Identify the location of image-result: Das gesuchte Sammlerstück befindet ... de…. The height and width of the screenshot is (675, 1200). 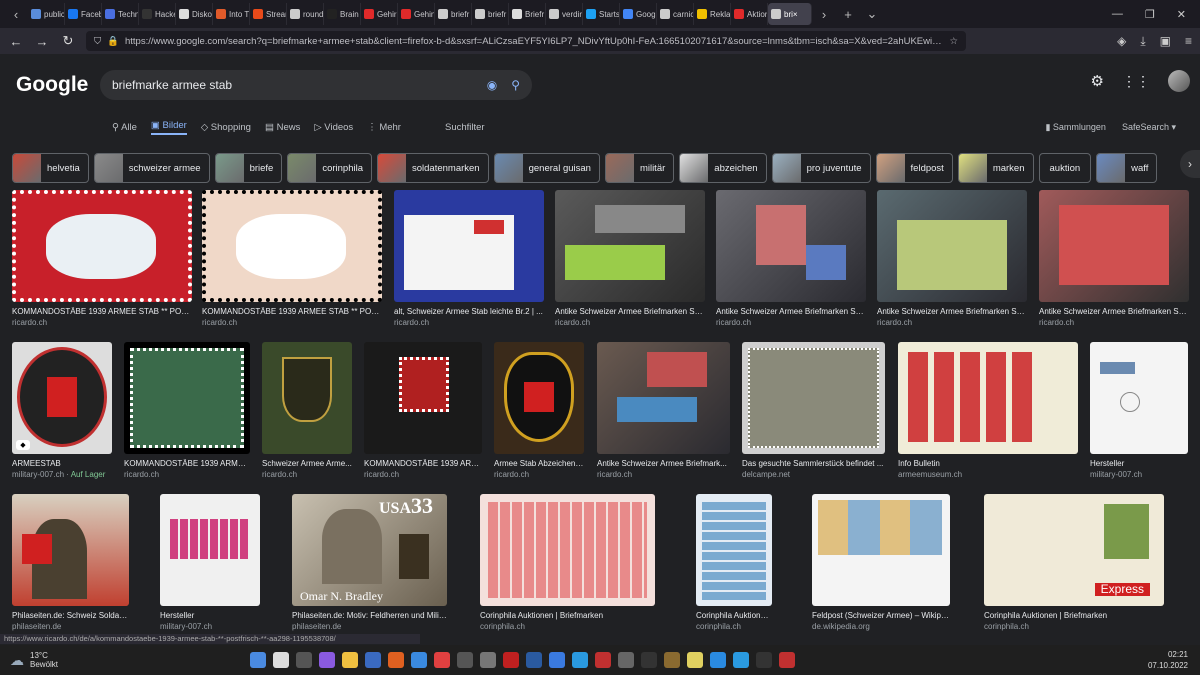
(813, 411).